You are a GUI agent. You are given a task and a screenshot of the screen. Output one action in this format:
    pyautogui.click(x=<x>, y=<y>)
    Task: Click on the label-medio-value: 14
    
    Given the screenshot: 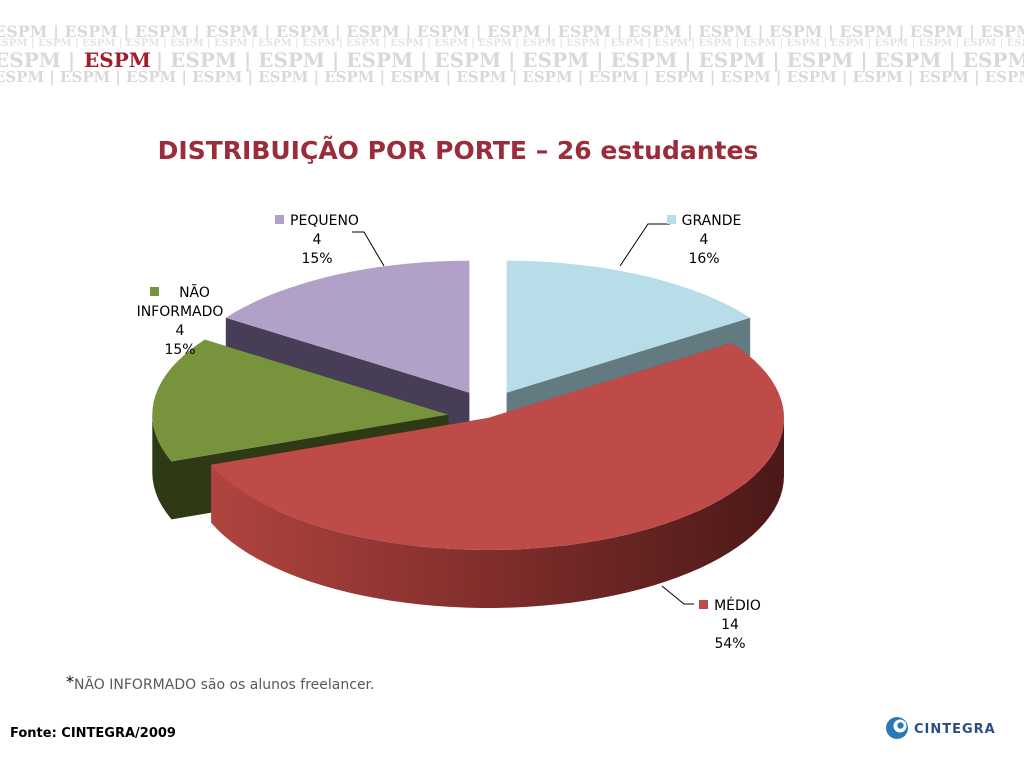 What is the action you would take?
    pyautogui.click(x=730, y=625)
    